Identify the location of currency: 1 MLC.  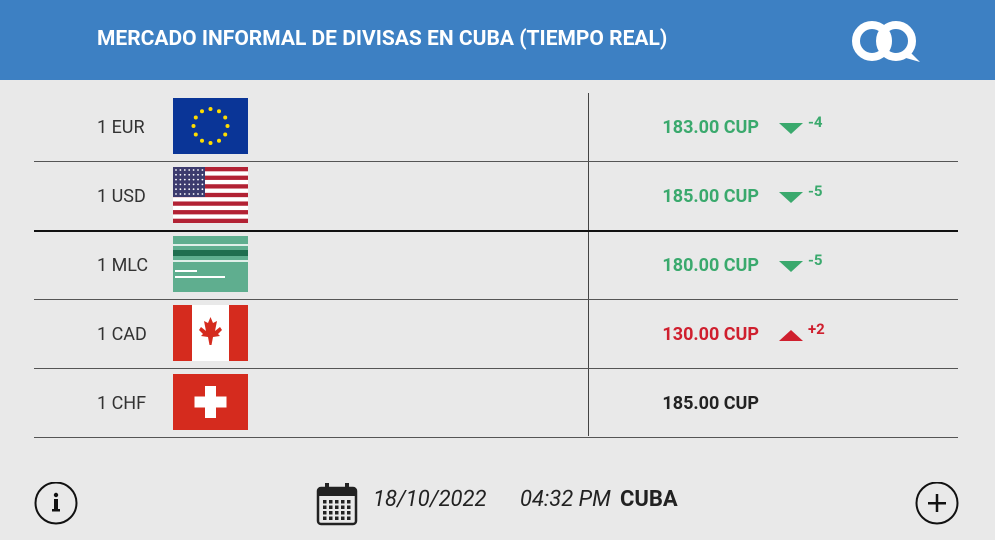
(123, 265).